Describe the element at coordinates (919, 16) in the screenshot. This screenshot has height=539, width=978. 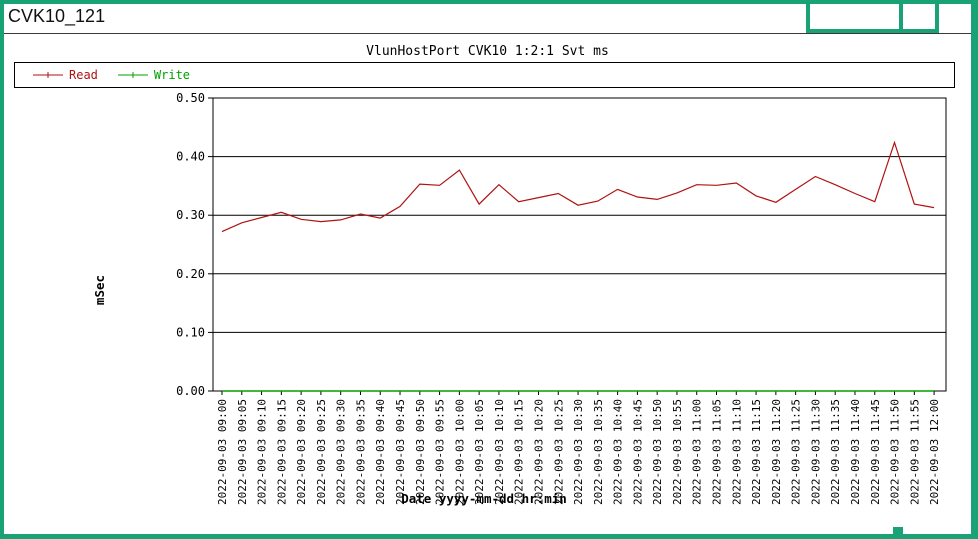
I see `corner-button-right` at that location.